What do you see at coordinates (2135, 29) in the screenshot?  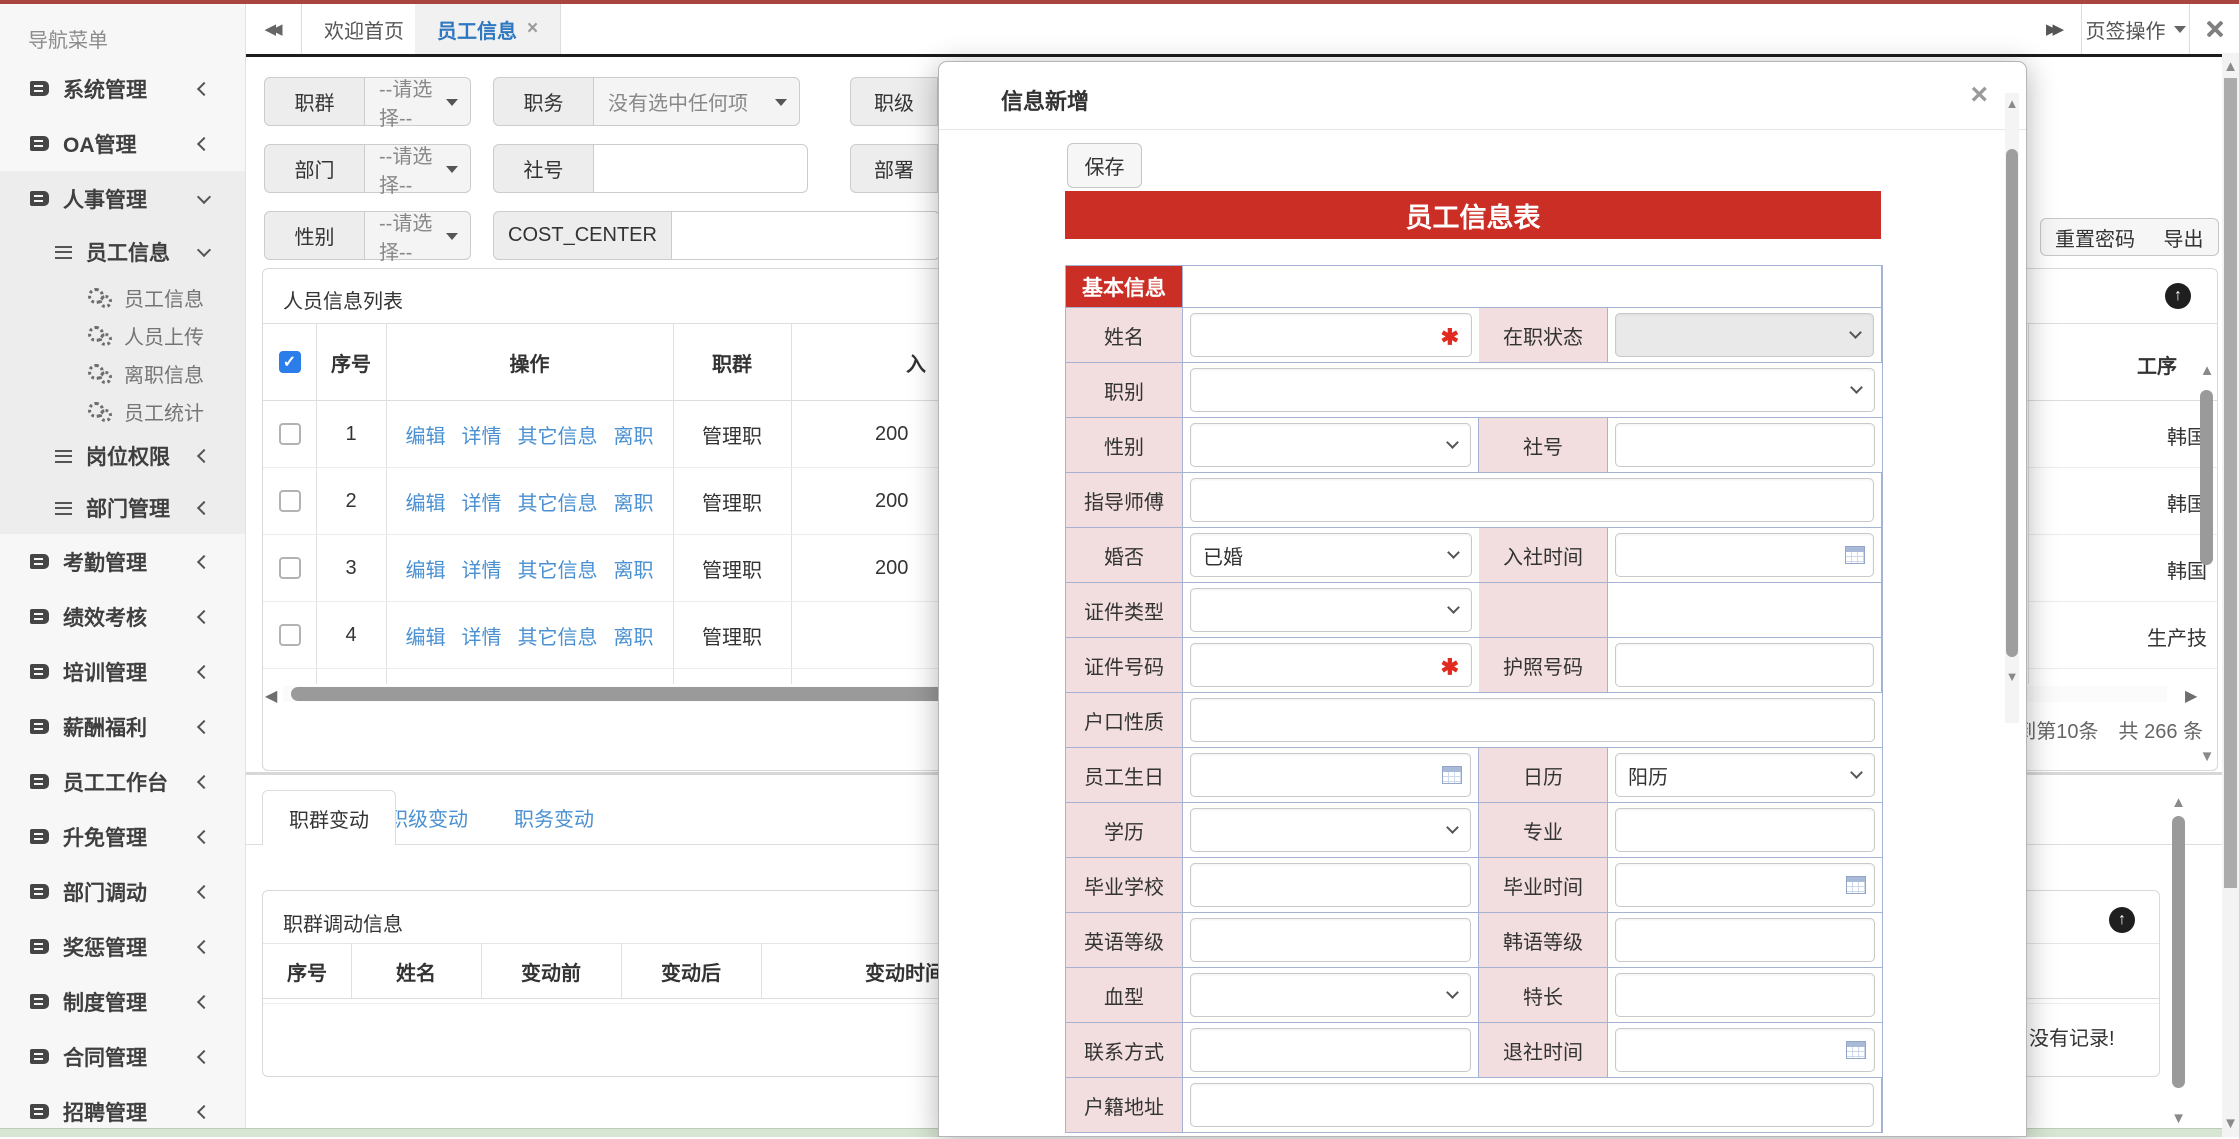 I see `page-ops-dropdown: 页签操作` at bounding box center [2135, 29].